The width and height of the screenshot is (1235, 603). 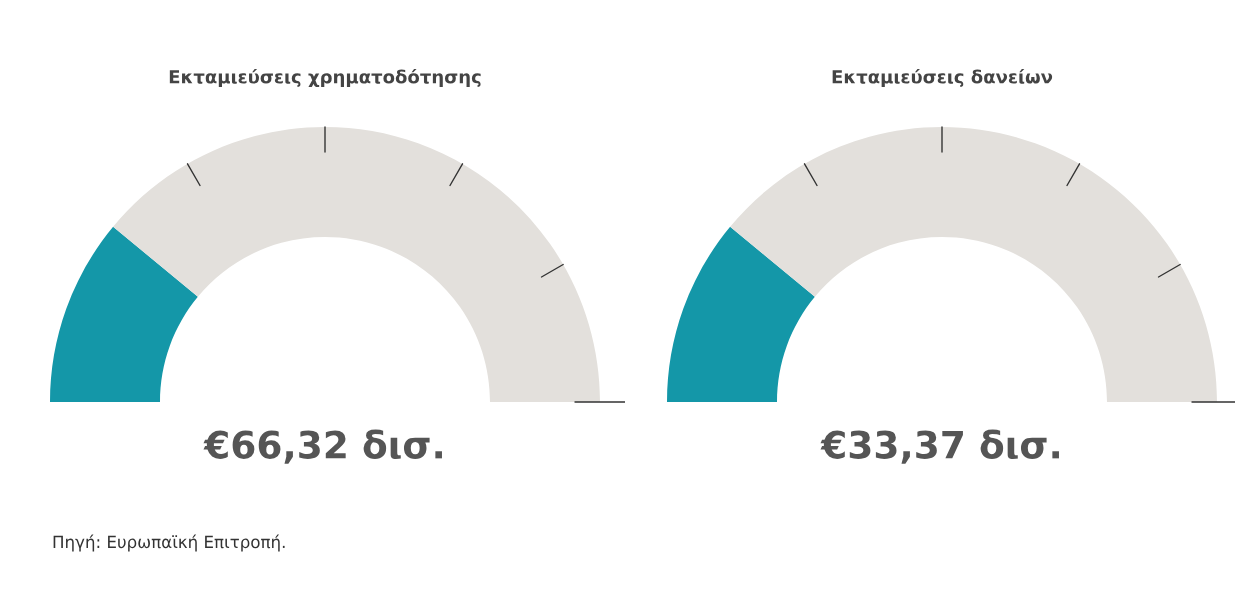 What do you see at coordinates (169, 543) in the screenshot?
I see `text: Πηγή: Ευρωπαϊκή Επιτροπή.` at bounding box center [169, 543].